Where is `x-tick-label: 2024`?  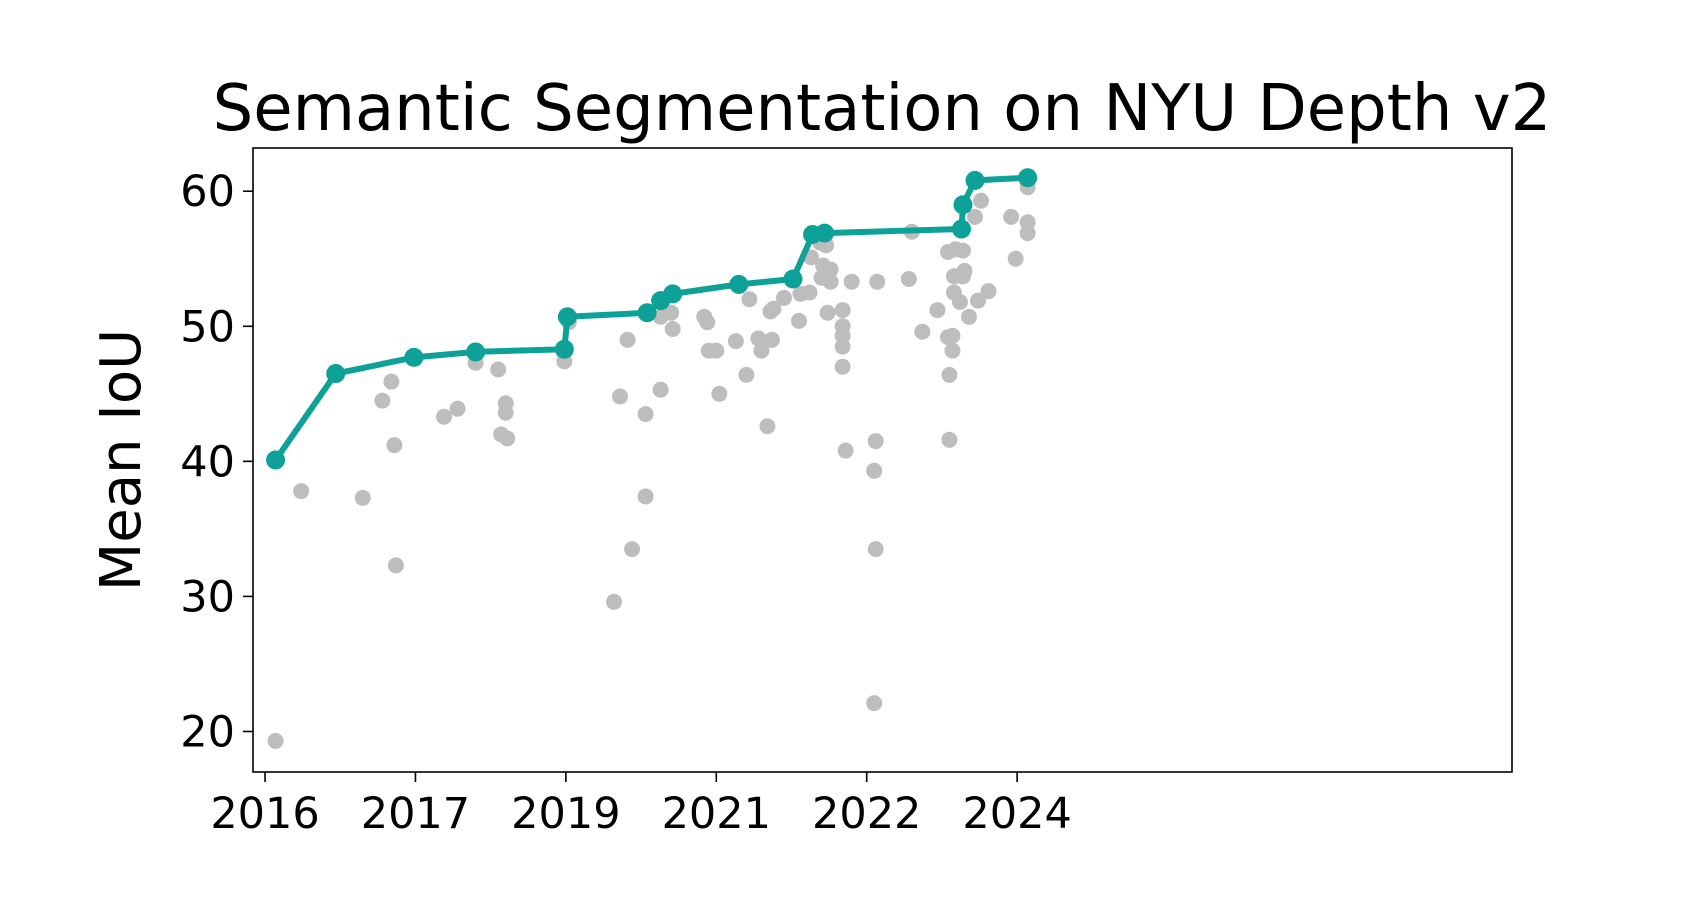 x-tick-label: 2024 is located at coordinates (1016, 814).